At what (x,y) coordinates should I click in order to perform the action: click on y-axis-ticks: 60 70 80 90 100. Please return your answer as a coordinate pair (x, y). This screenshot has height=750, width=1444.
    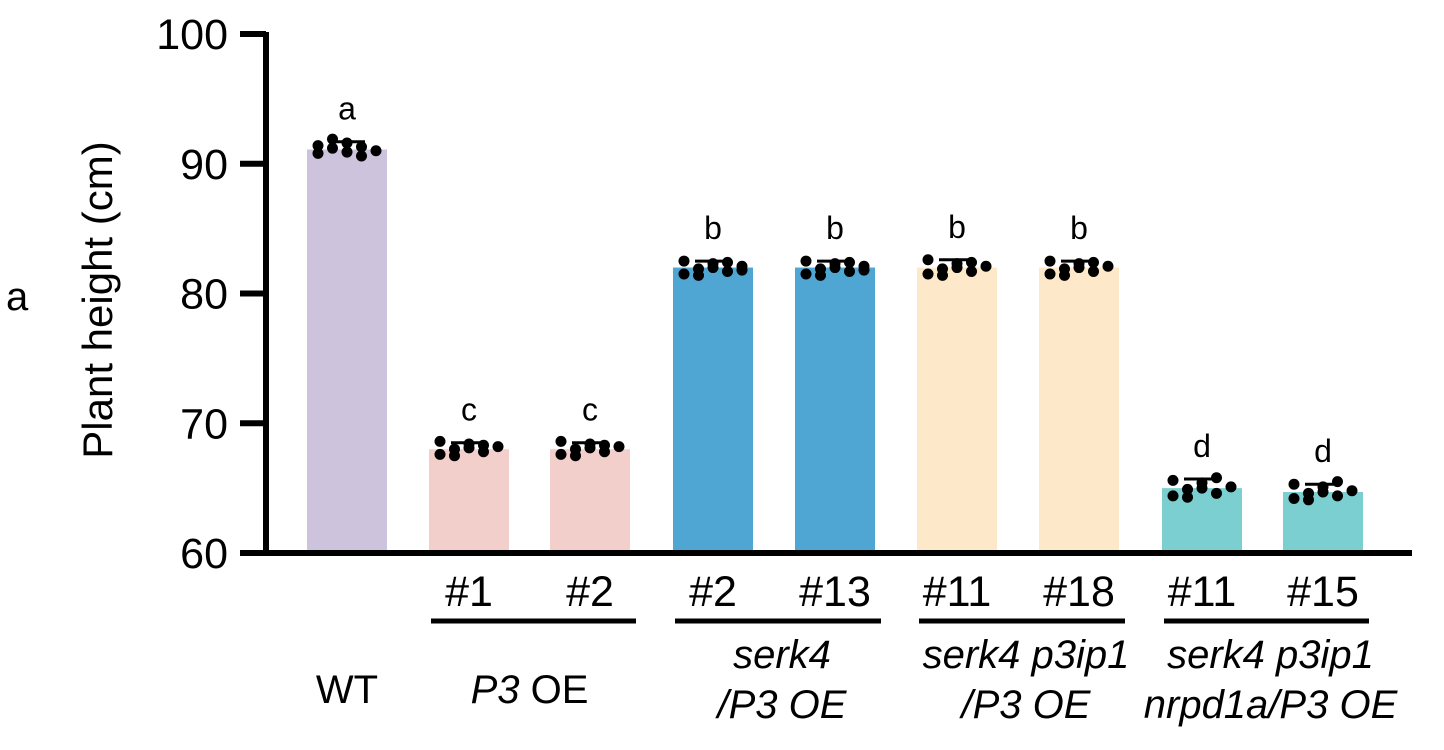
    Looking at the image, I should click on (211, 294).